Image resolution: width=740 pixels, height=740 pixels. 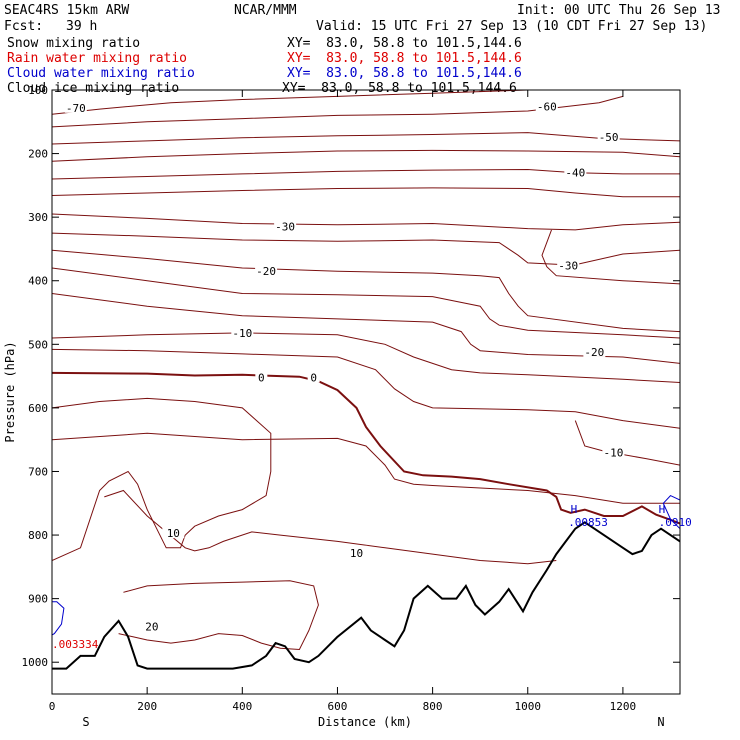 I want to click on isotherm-label: -70, so click(x=76, y=108).